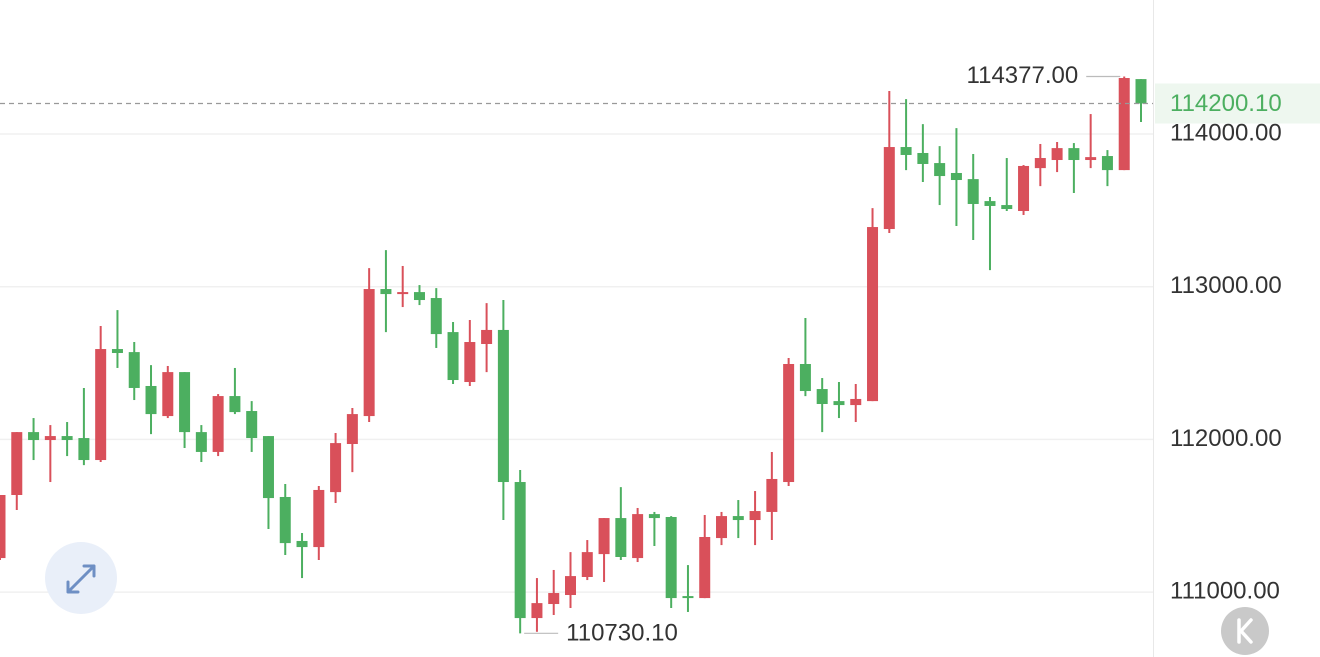 The image size is (1320, 657). I want to click on low-marker-label: 110730.10, so click(622, 633).